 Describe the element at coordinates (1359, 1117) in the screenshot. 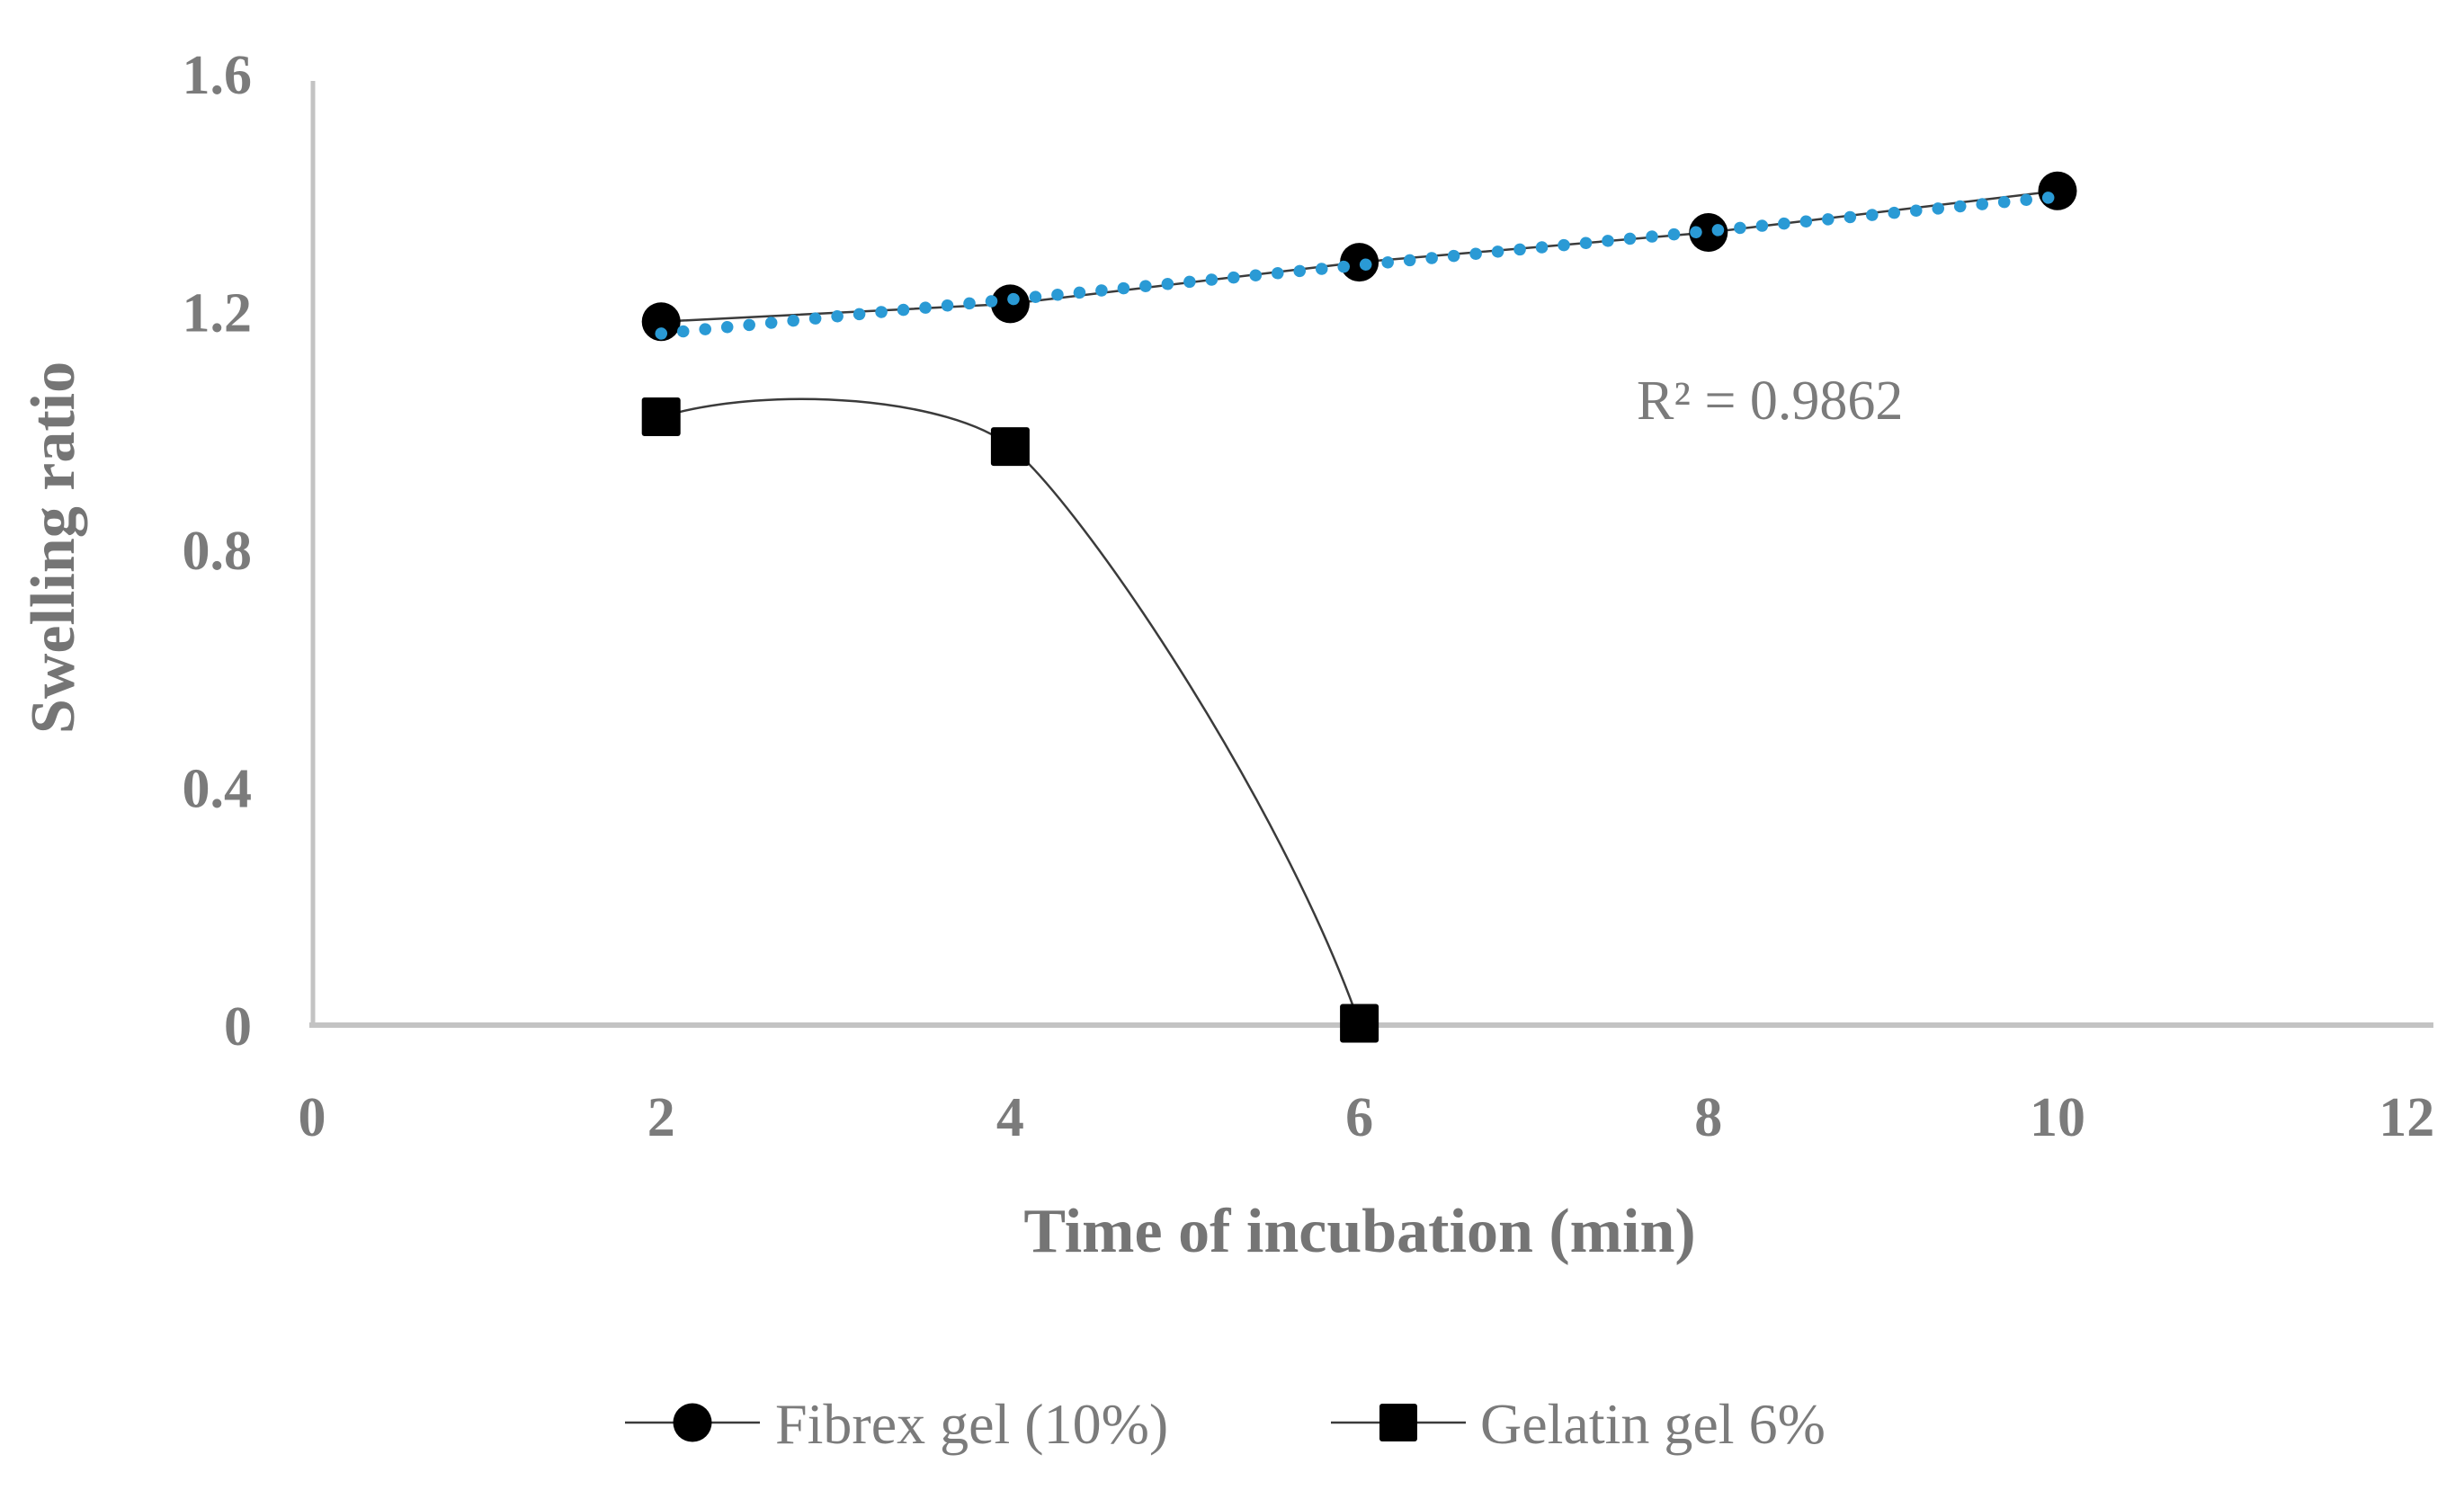

I see `x-tick-label: 6` at that location.